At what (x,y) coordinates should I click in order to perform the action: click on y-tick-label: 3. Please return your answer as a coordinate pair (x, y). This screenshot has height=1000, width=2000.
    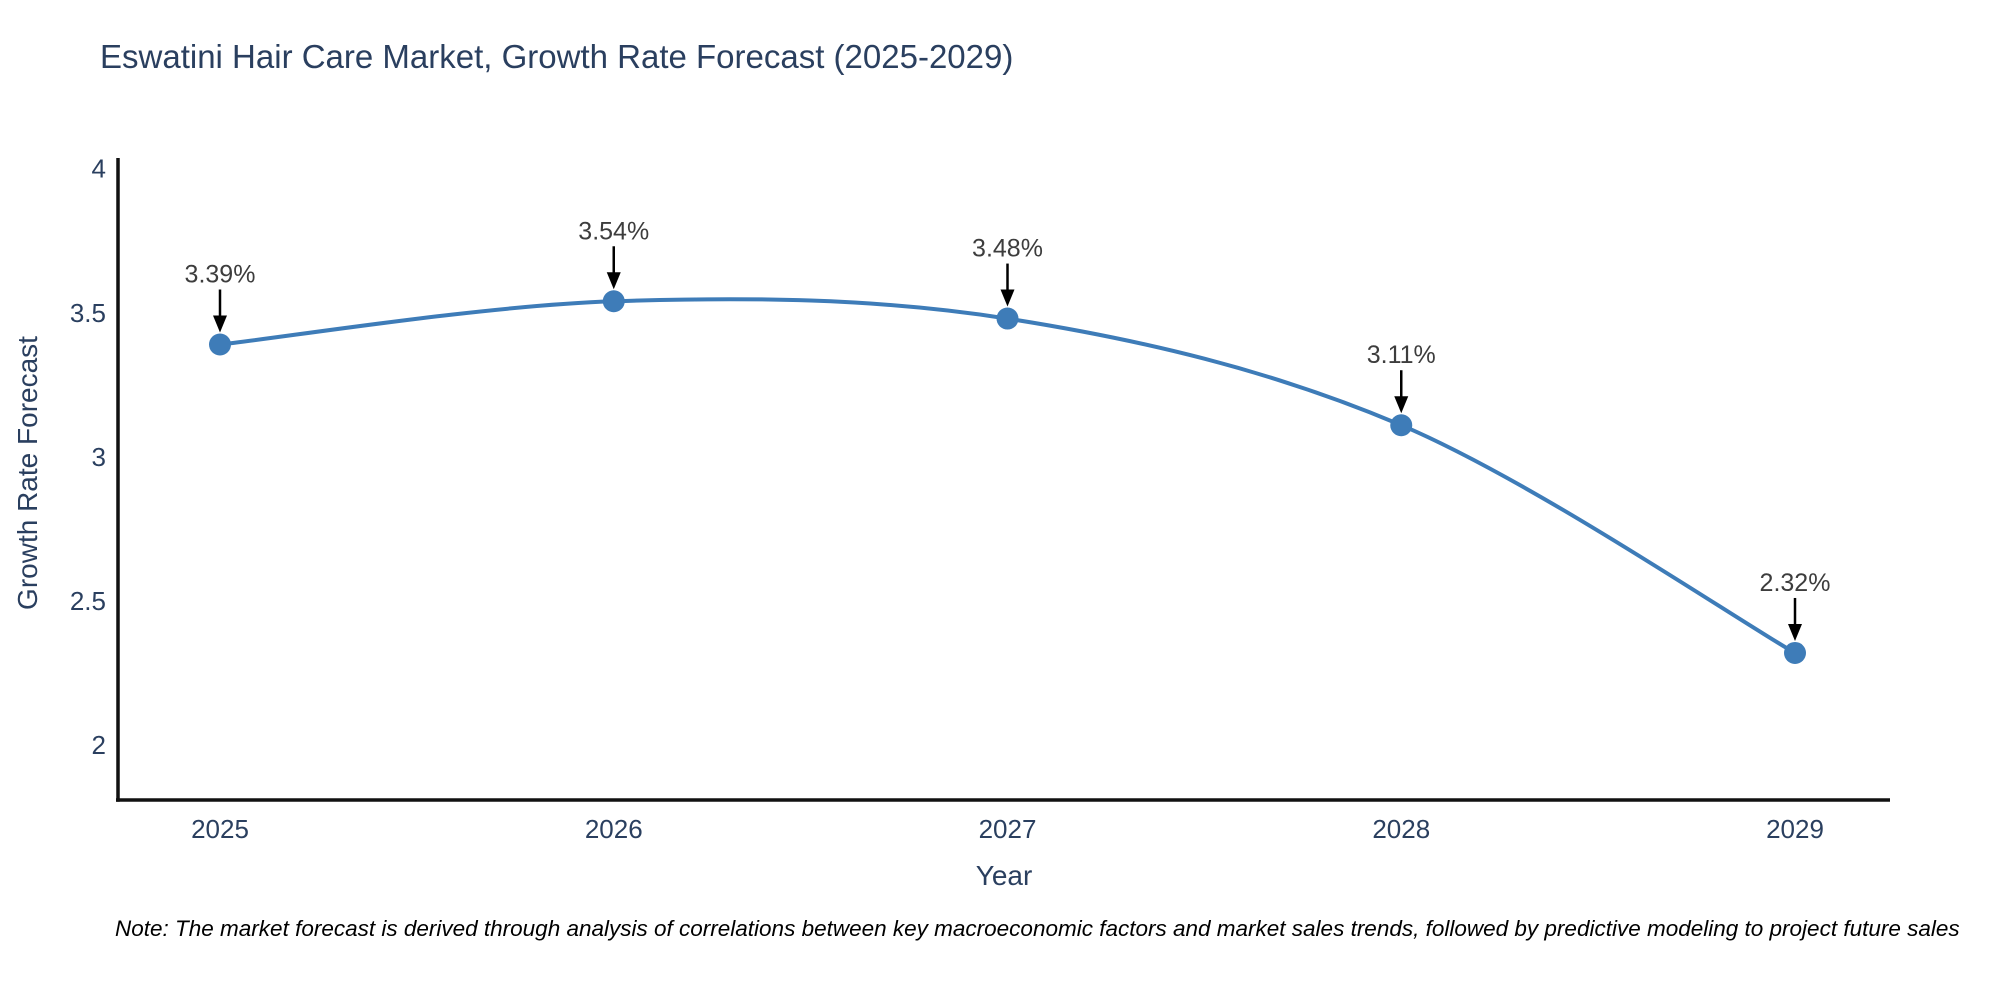
    Looking at the image, I should click on (99, 457).